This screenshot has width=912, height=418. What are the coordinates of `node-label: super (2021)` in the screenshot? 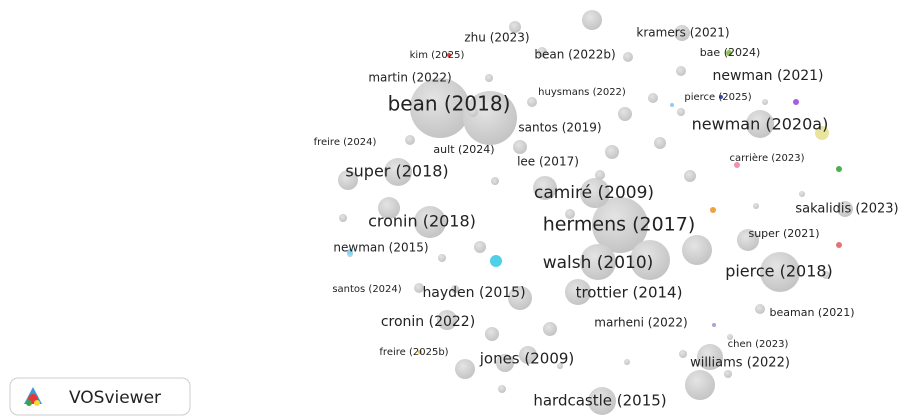 It's located at (783, 233).